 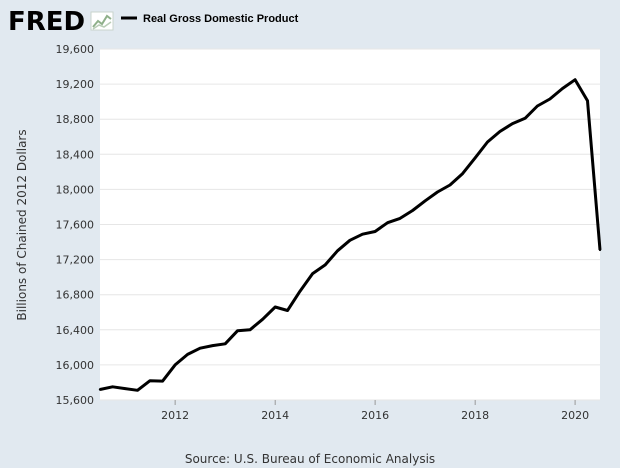 What do you see at coordinates (475, 415) in the screenshot?
I see `x-tick-label: 2018` at bounding box center [475, 415].